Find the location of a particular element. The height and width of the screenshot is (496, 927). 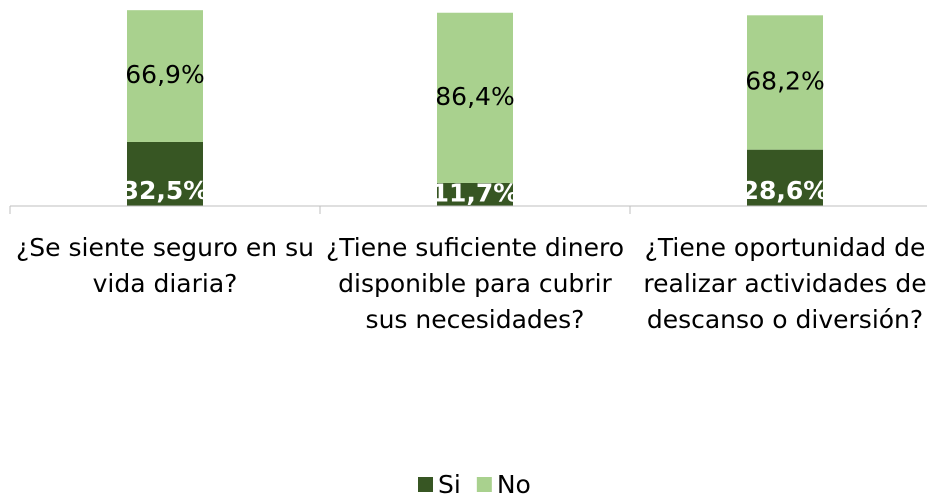

data-label: 11,7% is located at coordinates (475, 192).